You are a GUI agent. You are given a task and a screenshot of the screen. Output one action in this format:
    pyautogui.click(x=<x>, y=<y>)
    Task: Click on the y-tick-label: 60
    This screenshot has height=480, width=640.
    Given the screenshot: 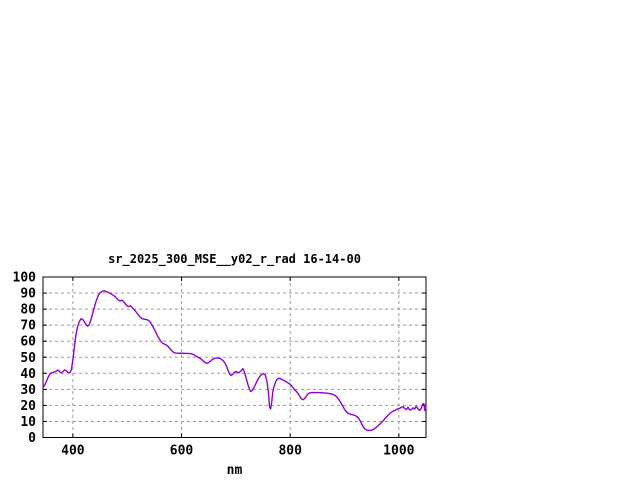 What is the action you would take?
    pyautogui.click(x=28, y=342)
    